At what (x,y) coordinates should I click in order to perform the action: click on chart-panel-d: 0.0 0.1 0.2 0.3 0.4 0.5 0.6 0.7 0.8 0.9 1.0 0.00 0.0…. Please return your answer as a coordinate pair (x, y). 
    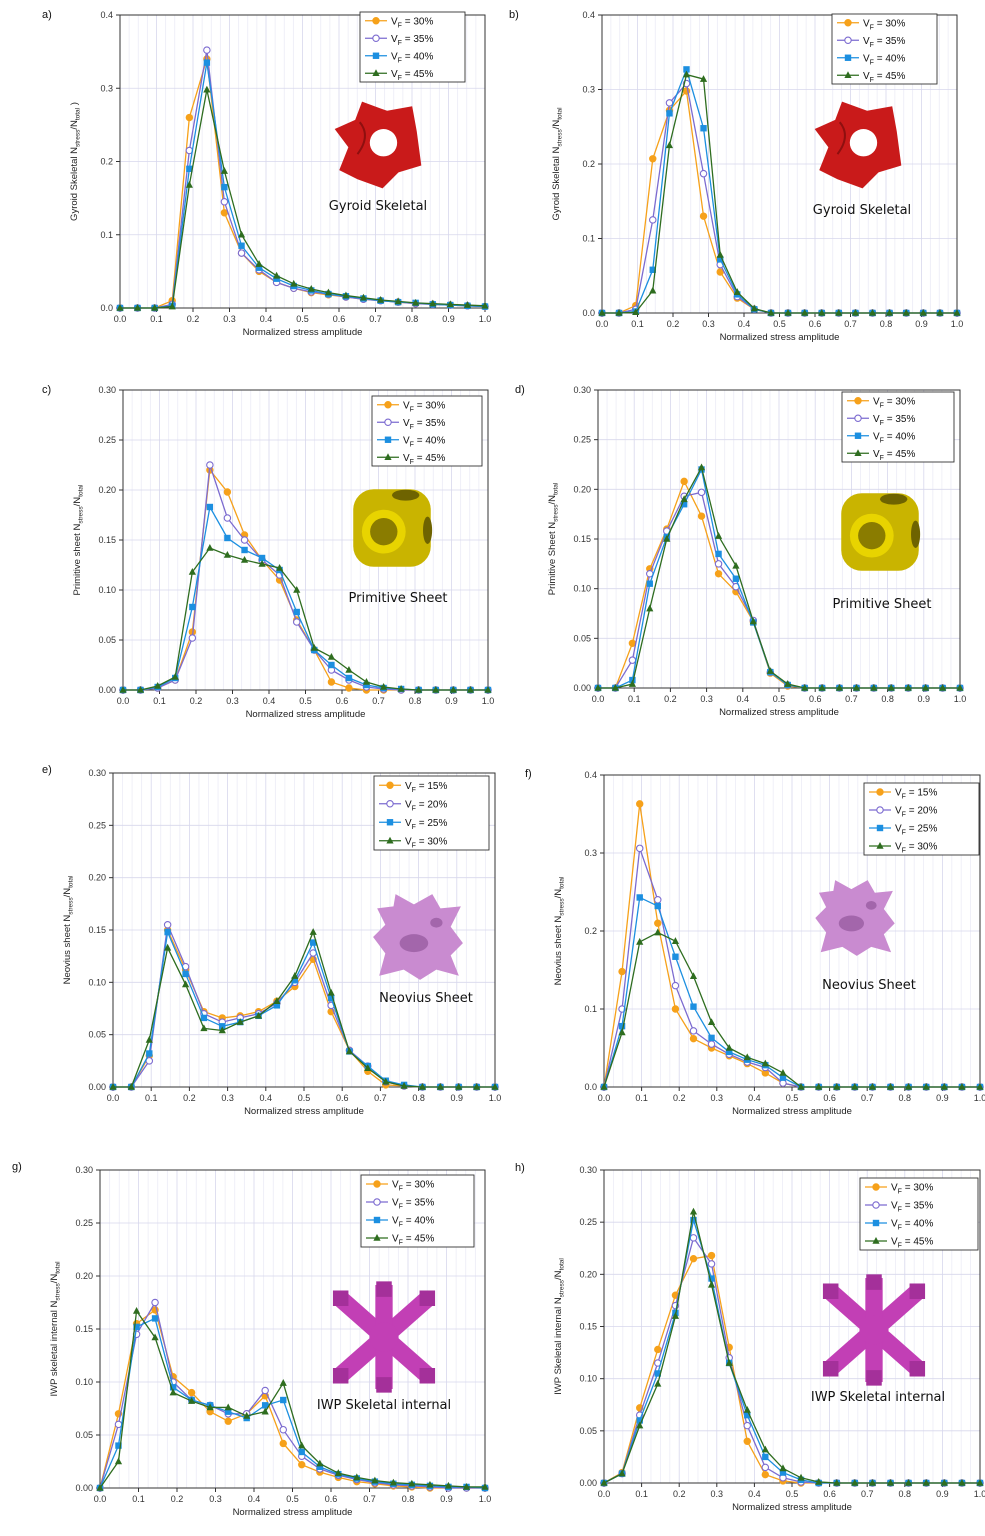
    Looking at the image, I should click on (740, 551).